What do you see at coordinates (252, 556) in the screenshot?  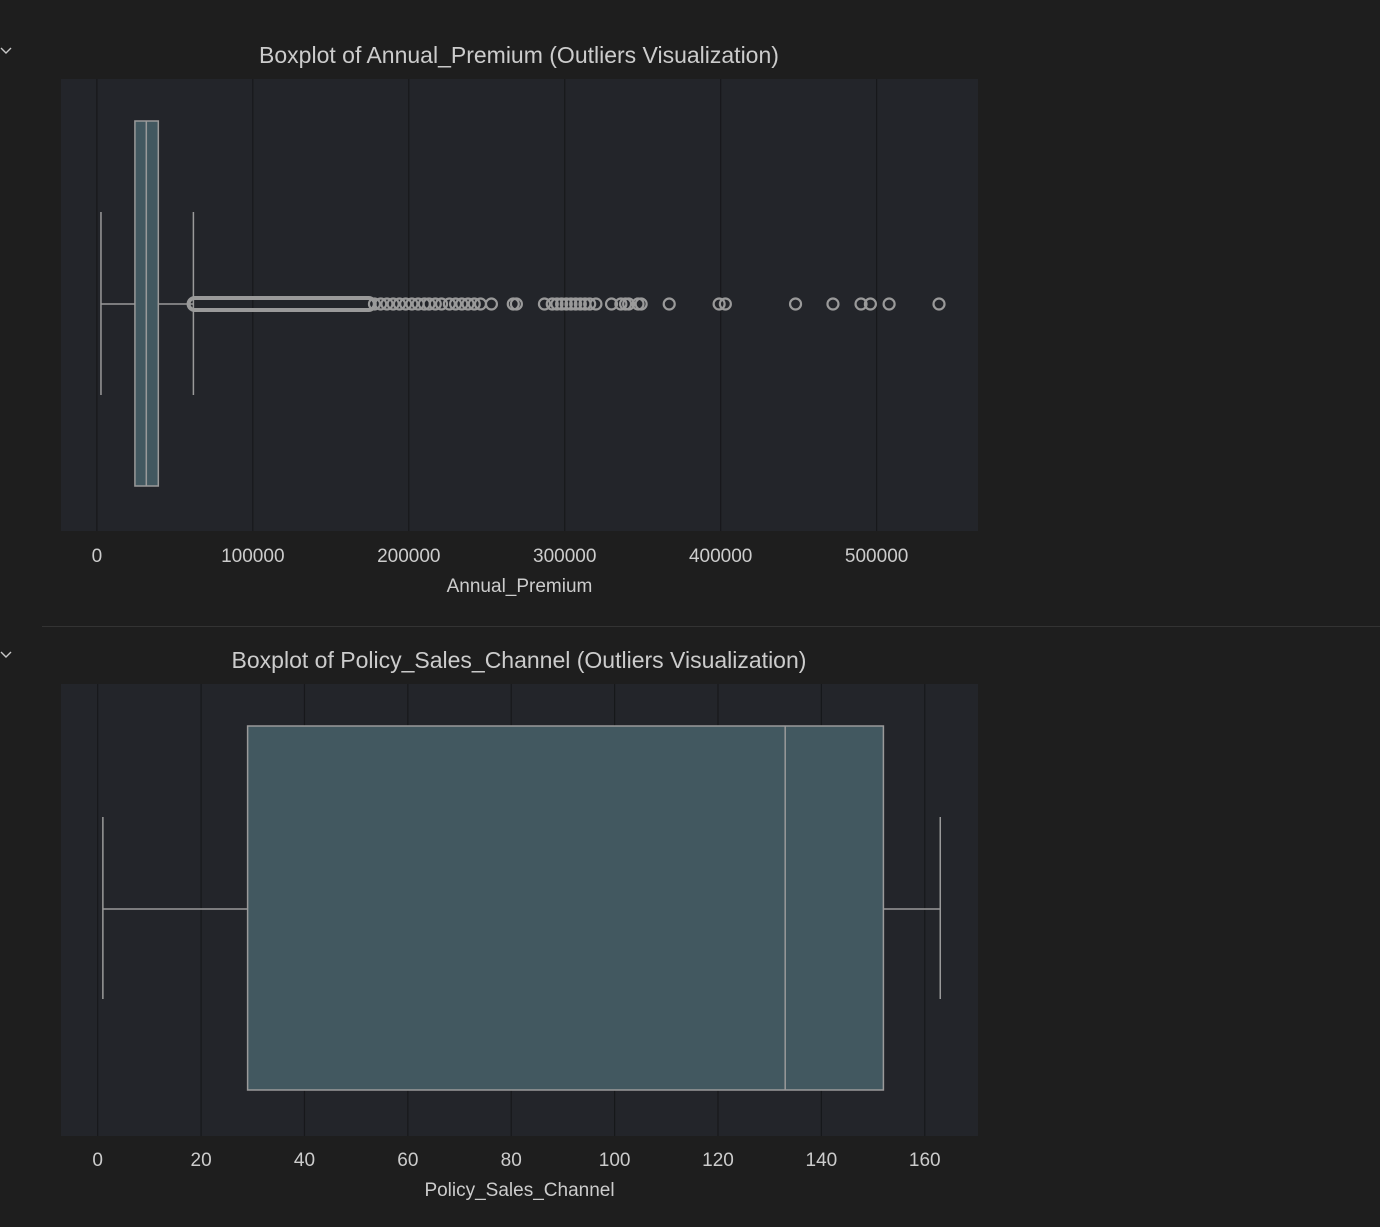 I see `x-tick-label: 100000` at bounding box center [252, 556].